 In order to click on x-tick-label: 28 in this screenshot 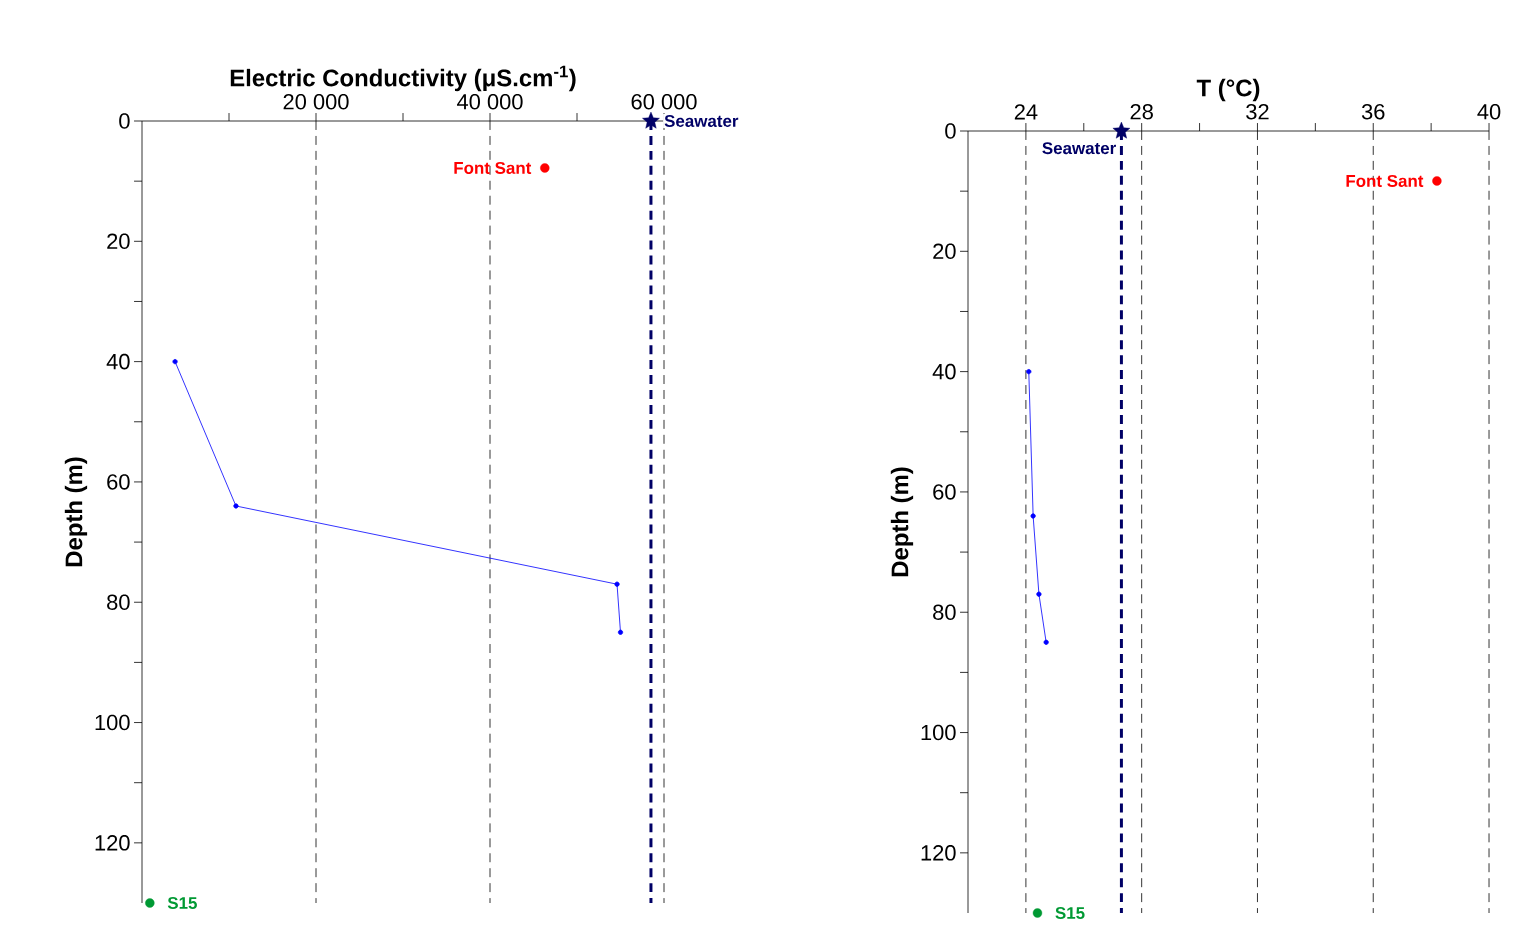, I will do `click(1141, 111)`.